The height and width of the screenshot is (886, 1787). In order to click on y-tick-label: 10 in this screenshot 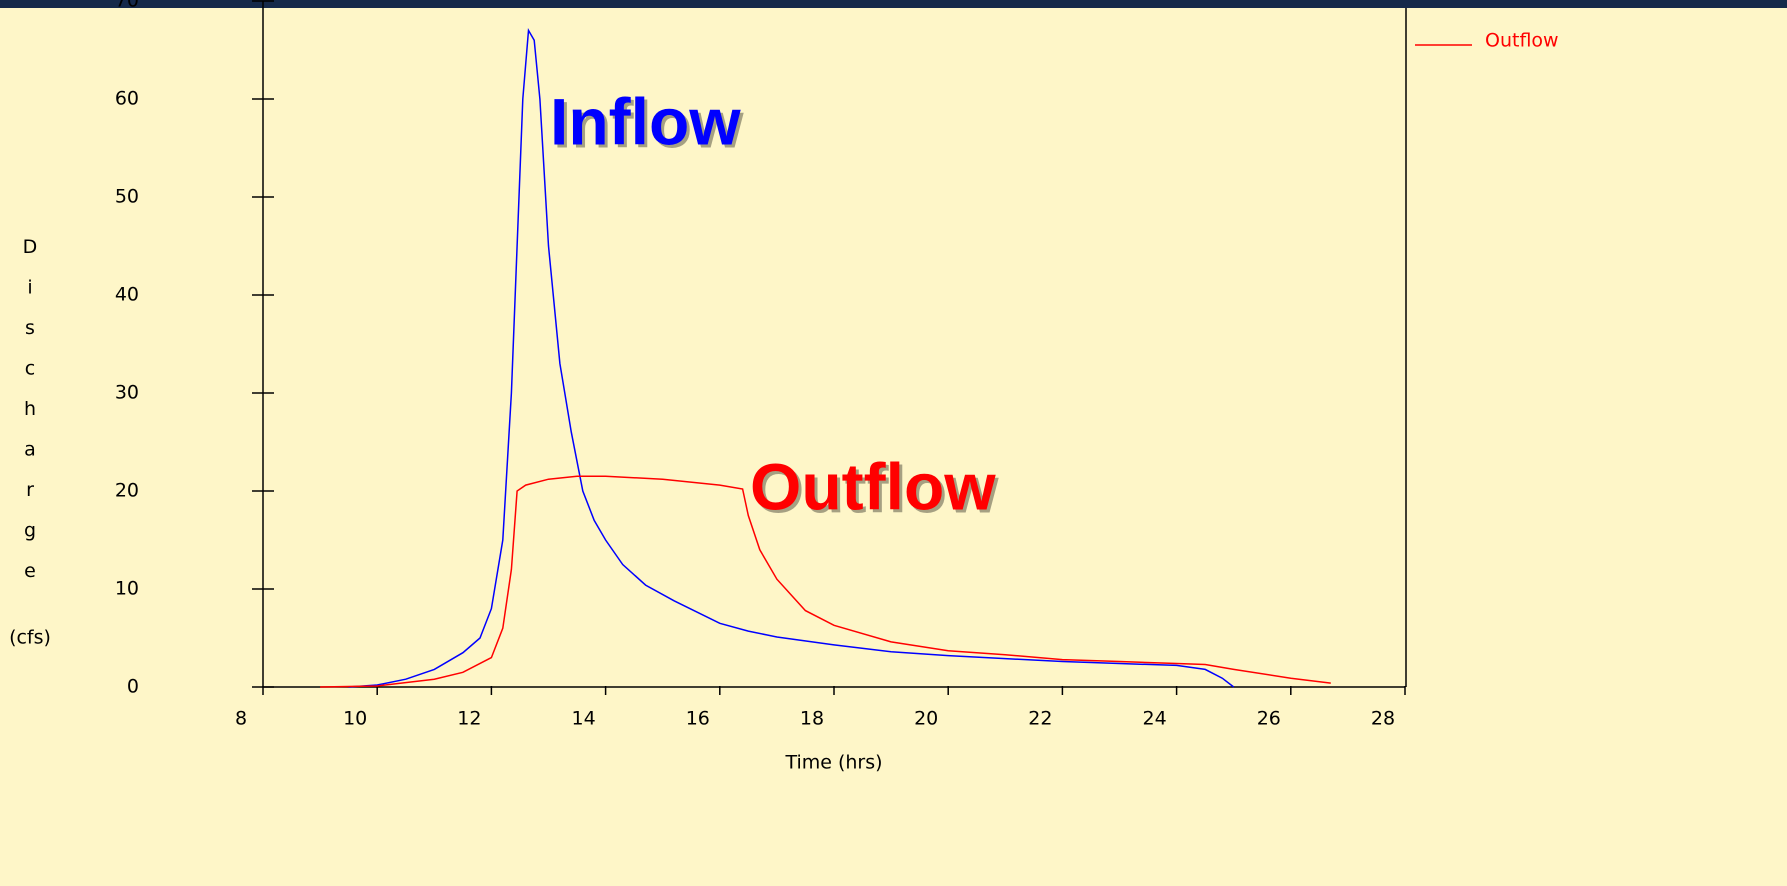, I will do `click(127, 589)`.